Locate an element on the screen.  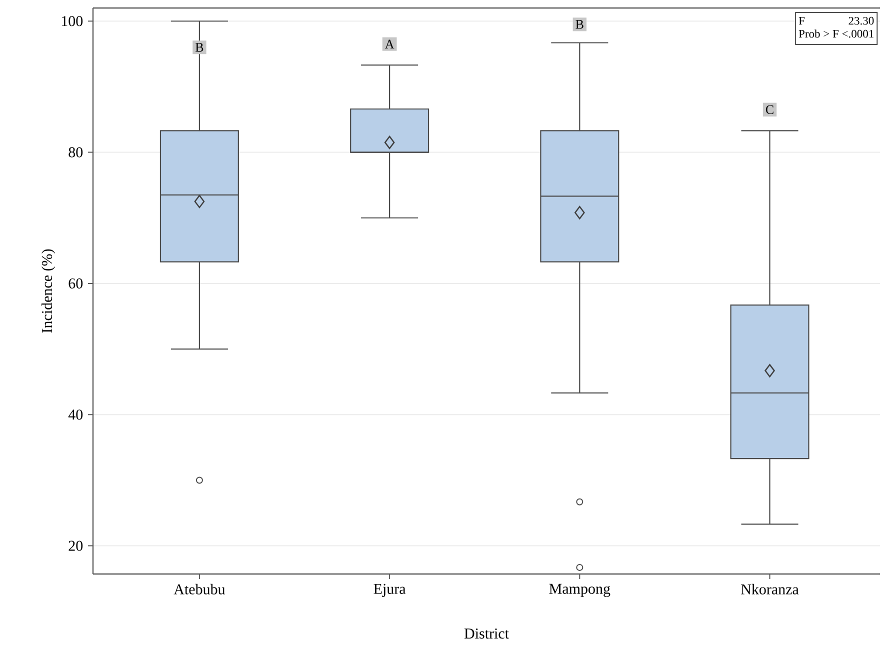
x-axis-title: District is located at coordinates (486, 633).